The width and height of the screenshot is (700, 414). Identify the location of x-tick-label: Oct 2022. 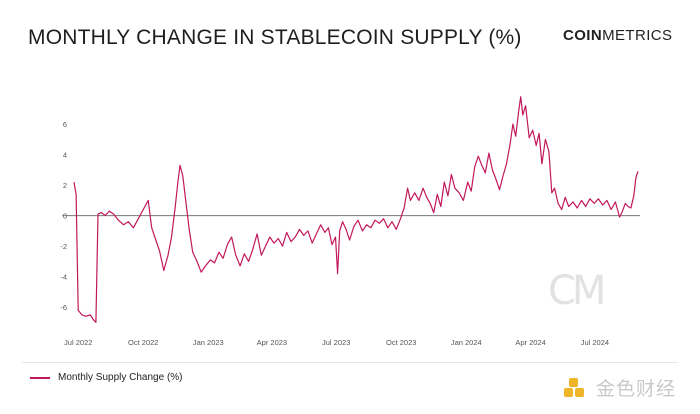
(143, 342).